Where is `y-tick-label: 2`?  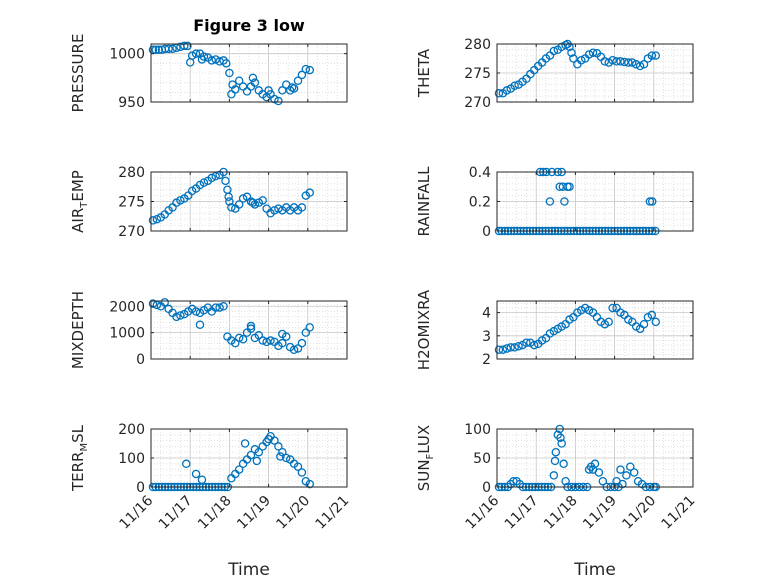 y-tick-label: 2 is located at coordinates (486, 360).